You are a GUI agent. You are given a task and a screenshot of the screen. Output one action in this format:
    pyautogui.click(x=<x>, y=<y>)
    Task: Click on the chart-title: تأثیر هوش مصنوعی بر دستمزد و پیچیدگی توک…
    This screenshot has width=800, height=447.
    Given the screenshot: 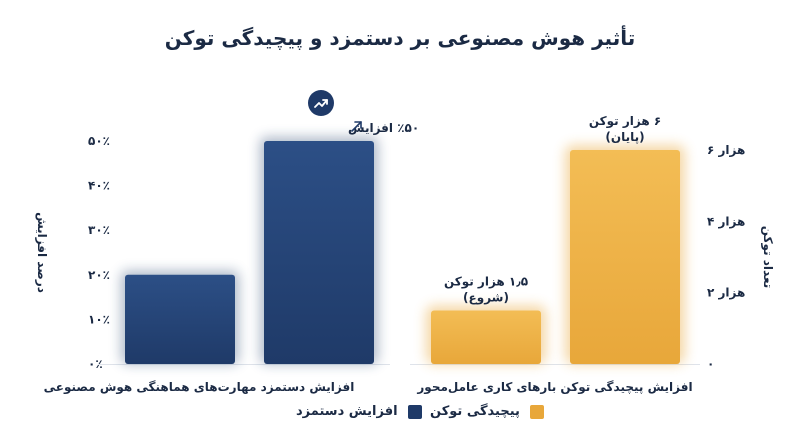 What is the action you would take?
    pyautogui.click(x=400, y=38)
    